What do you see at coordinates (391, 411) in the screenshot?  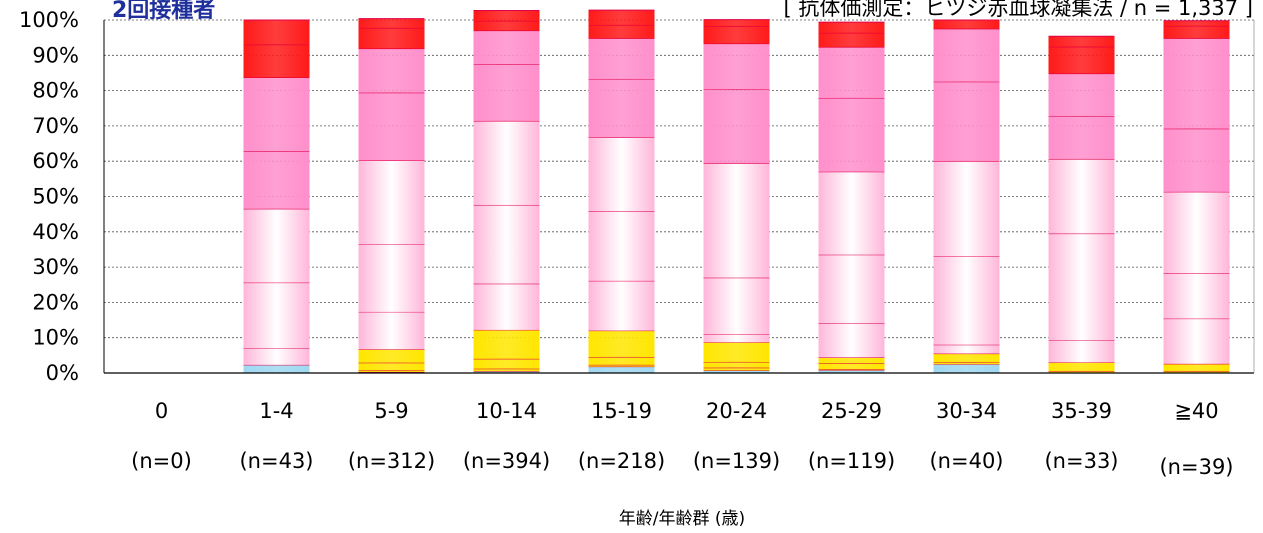 I see `x-tick-label: 5-9` at bounding box center [391, 411].